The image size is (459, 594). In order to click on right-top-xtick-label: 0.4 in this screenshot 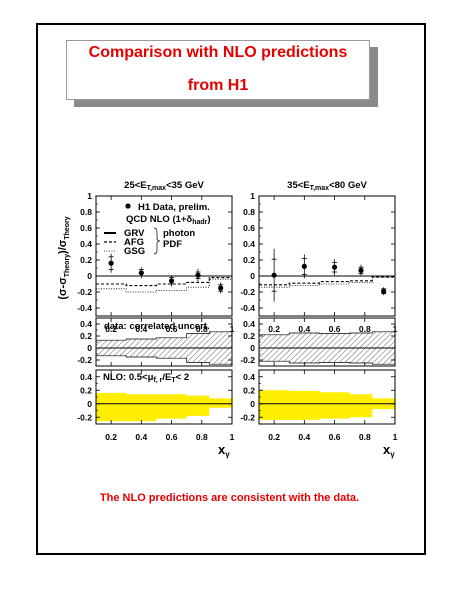, I will do `click(304, 329)`.